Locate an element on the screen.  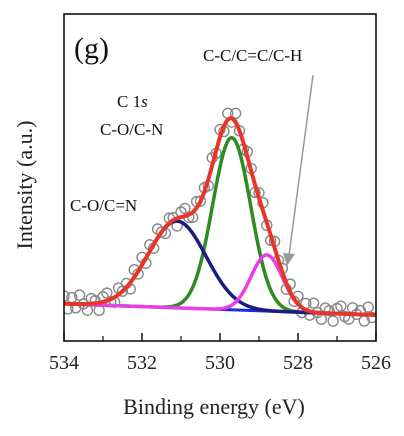
spectrum-label: C 1s is located at coordinates (132, 101).